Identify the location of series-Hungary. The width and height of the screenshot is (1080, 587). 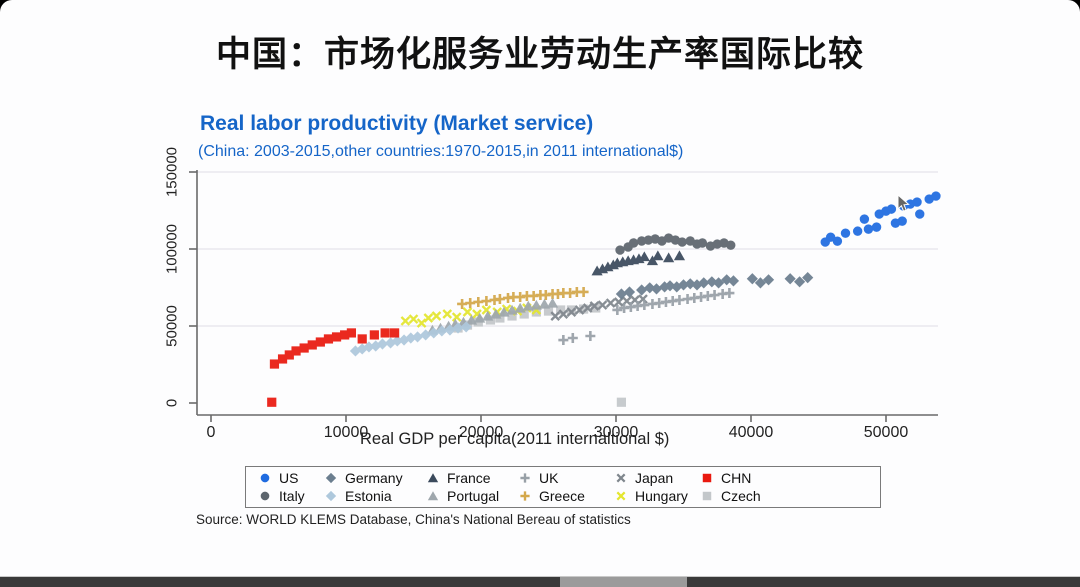
(471, 315).